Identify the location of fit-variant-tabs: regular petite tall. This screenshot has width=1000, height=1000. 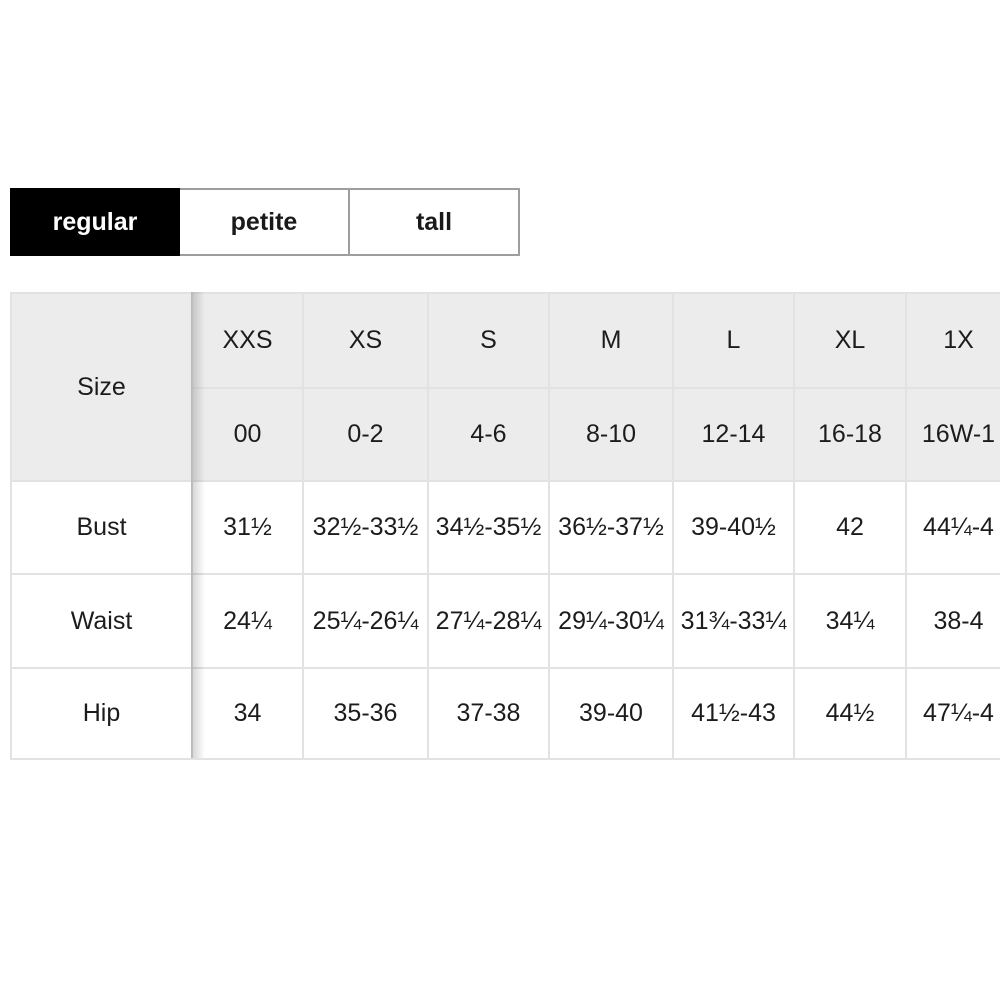
(265, 222).